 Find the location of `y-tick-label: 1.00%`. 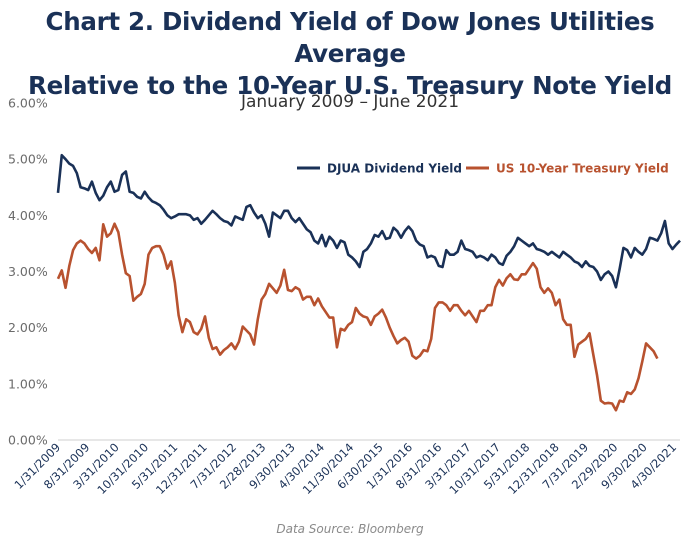

y-tick-label: 1.00% is located at coordinates (28, 383).